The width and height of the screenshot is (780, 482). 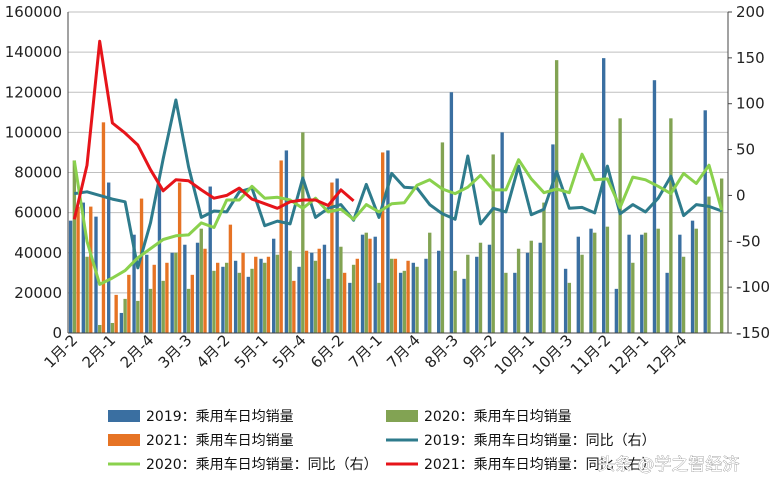 What do you see at coordinates (753, 333) in the screenshot?
I see `right-tick-label: -150` at bounding box center [753, 333].